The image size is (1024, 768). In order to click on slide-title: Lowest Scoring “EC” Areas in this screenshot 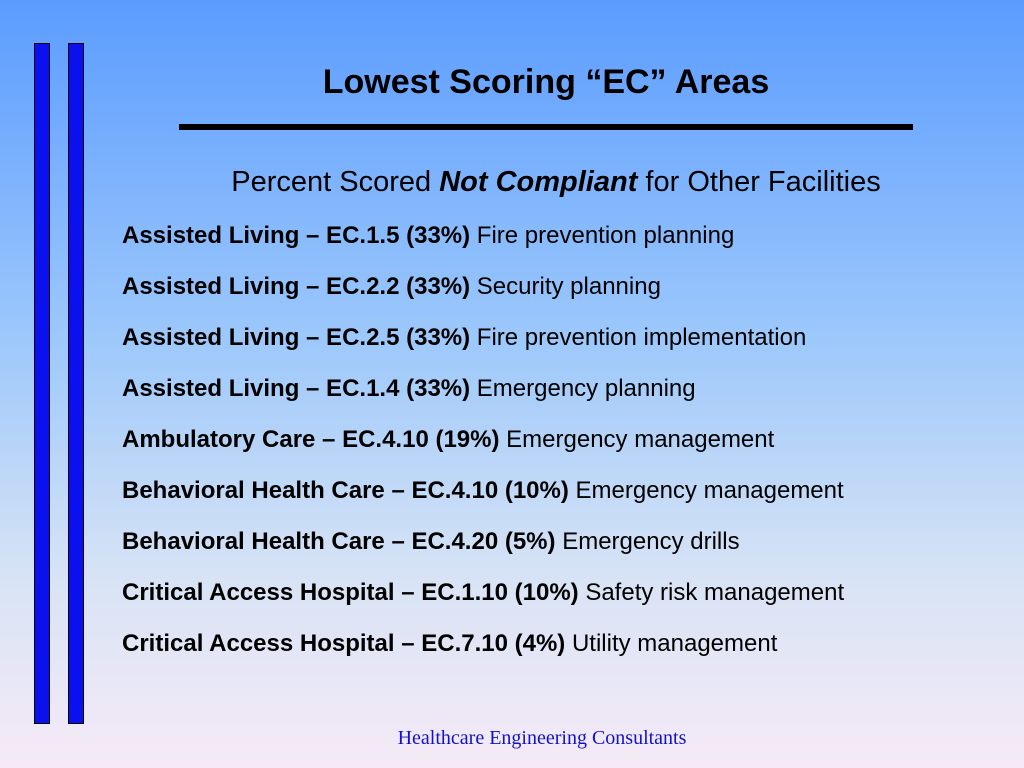, I will do `click(546, 82)`.